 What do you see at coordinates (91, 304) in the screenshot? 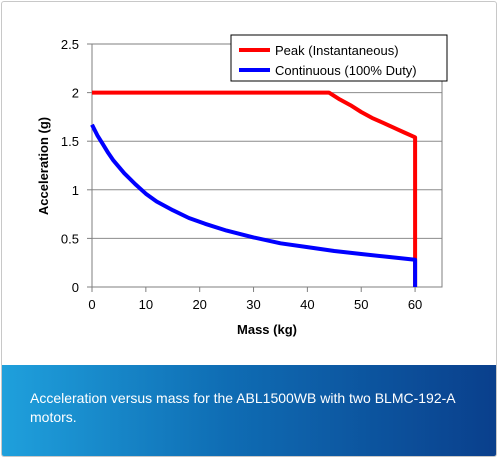
I see `x-tick-label: 0` at bounding box center [91, 304].